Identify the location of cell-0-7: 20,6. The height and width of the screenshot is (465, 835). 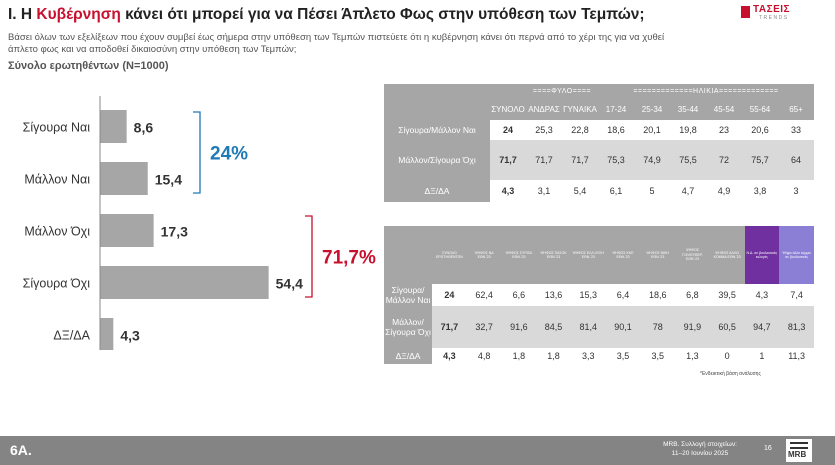
(760, 130).